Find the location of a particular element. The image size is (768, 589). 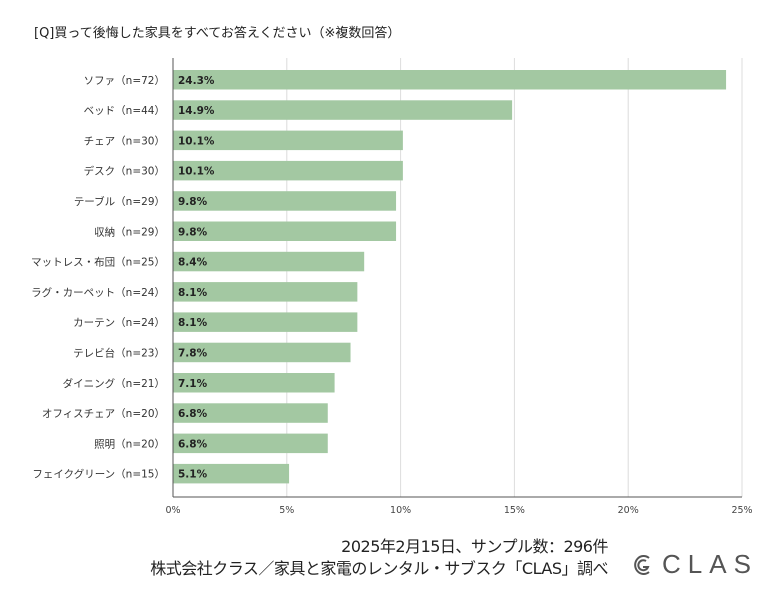

logo-text: CLAS is located at coordinates (710, 564).